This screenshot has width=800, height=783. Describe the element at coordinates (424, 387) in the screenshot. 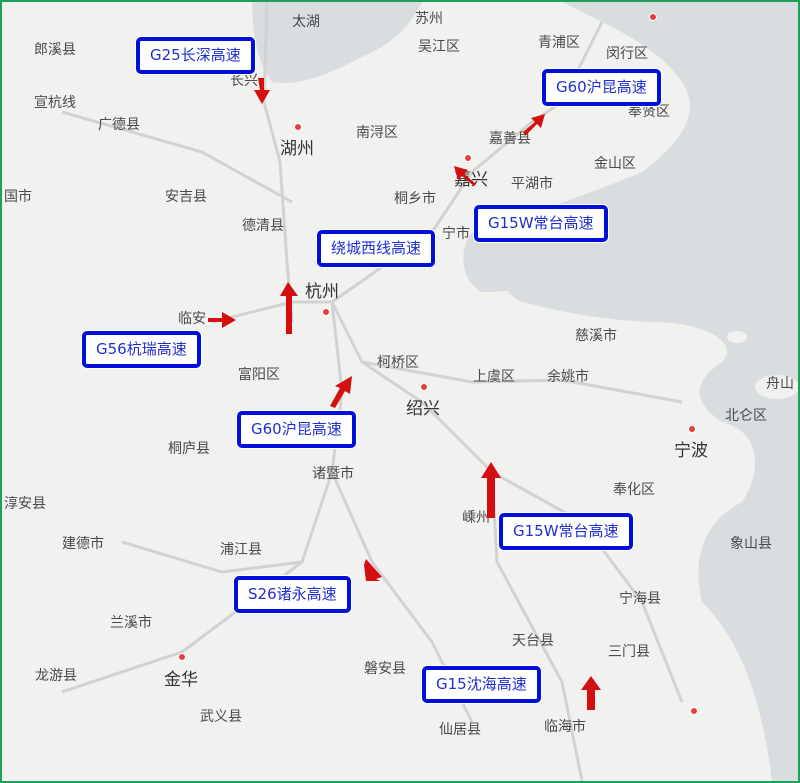

I see `city-dot-shaoxing` at that location.